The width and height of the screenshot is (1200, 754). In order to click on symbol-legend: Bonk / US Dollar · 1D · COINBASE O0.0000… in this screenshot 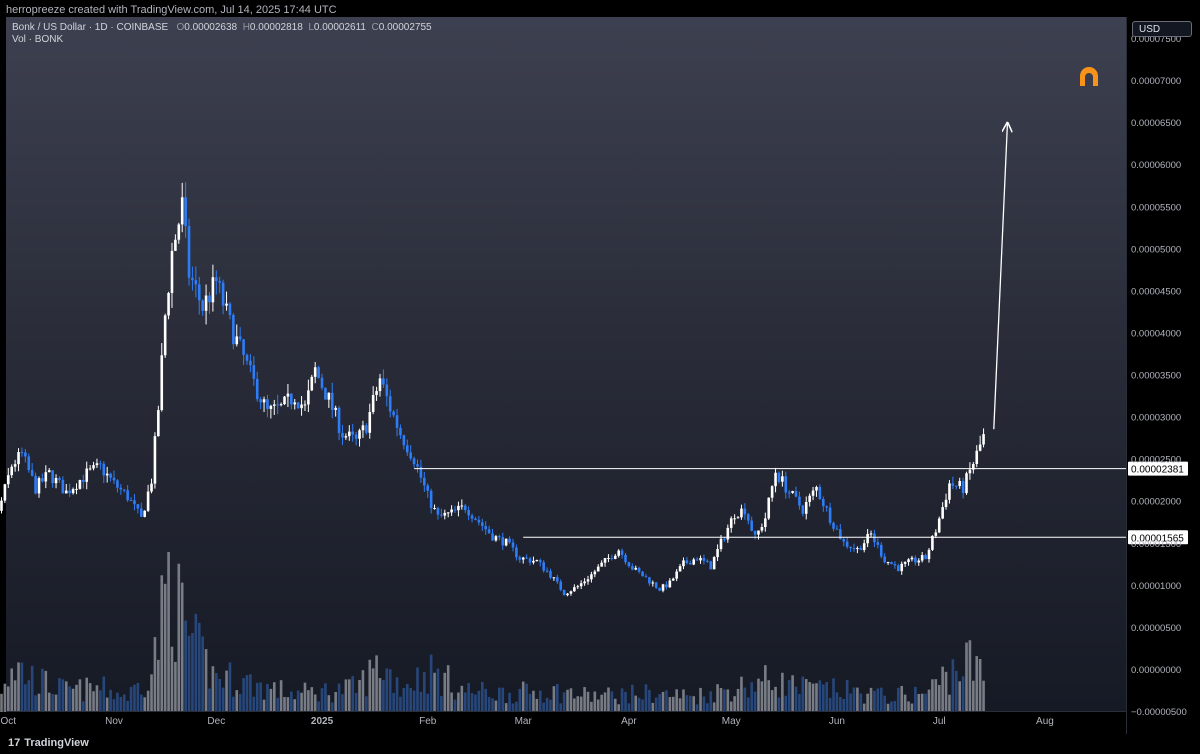, I will do `click(222, 27)`.